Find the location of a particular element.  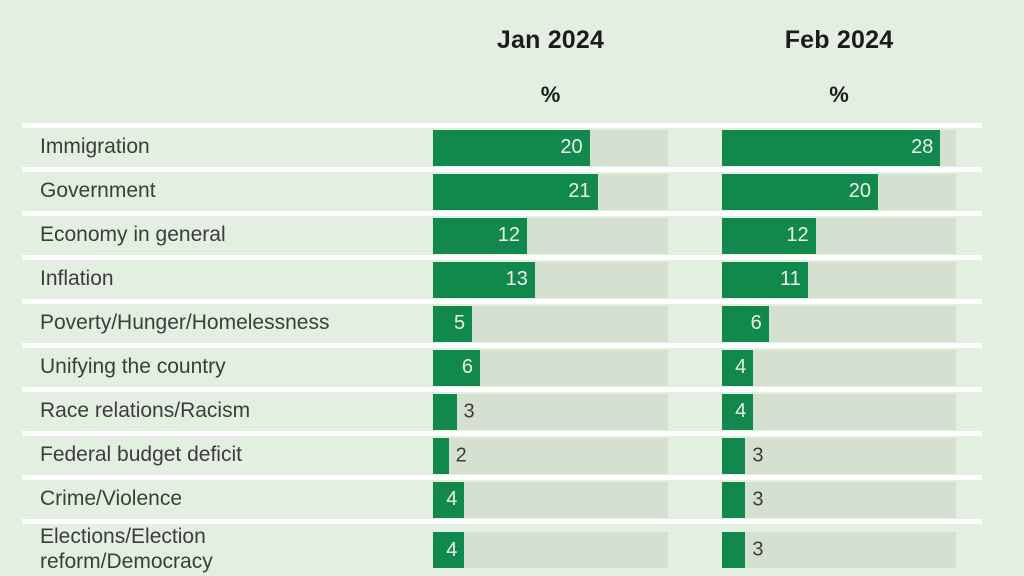

table-row: Race relations/Racism 3 4 is located at coordinates (502, 409).